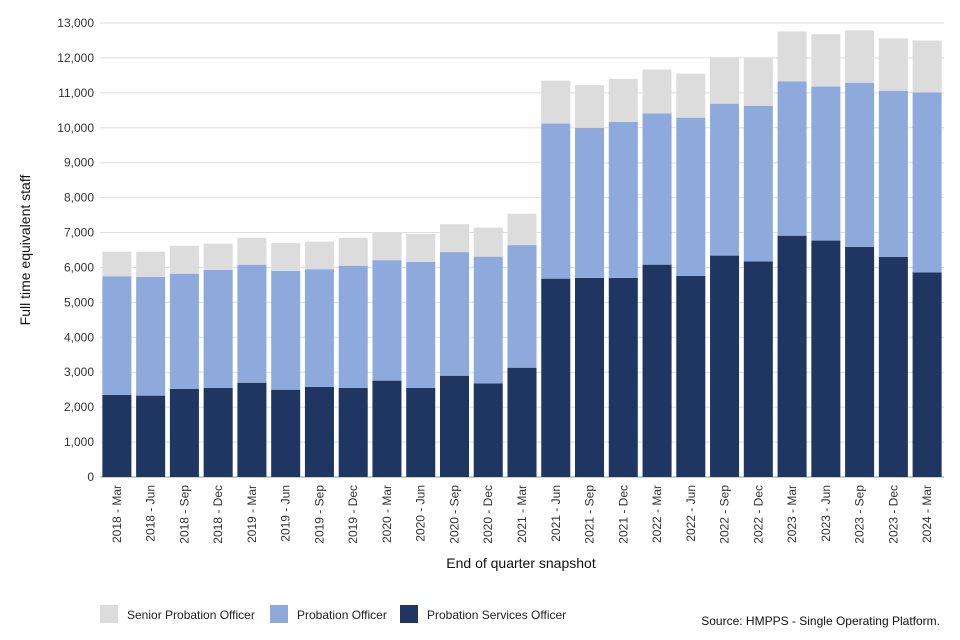 The image size is (960, 640). I want to click on x-tick-label: 2022 - Jun, so click(691, 513).